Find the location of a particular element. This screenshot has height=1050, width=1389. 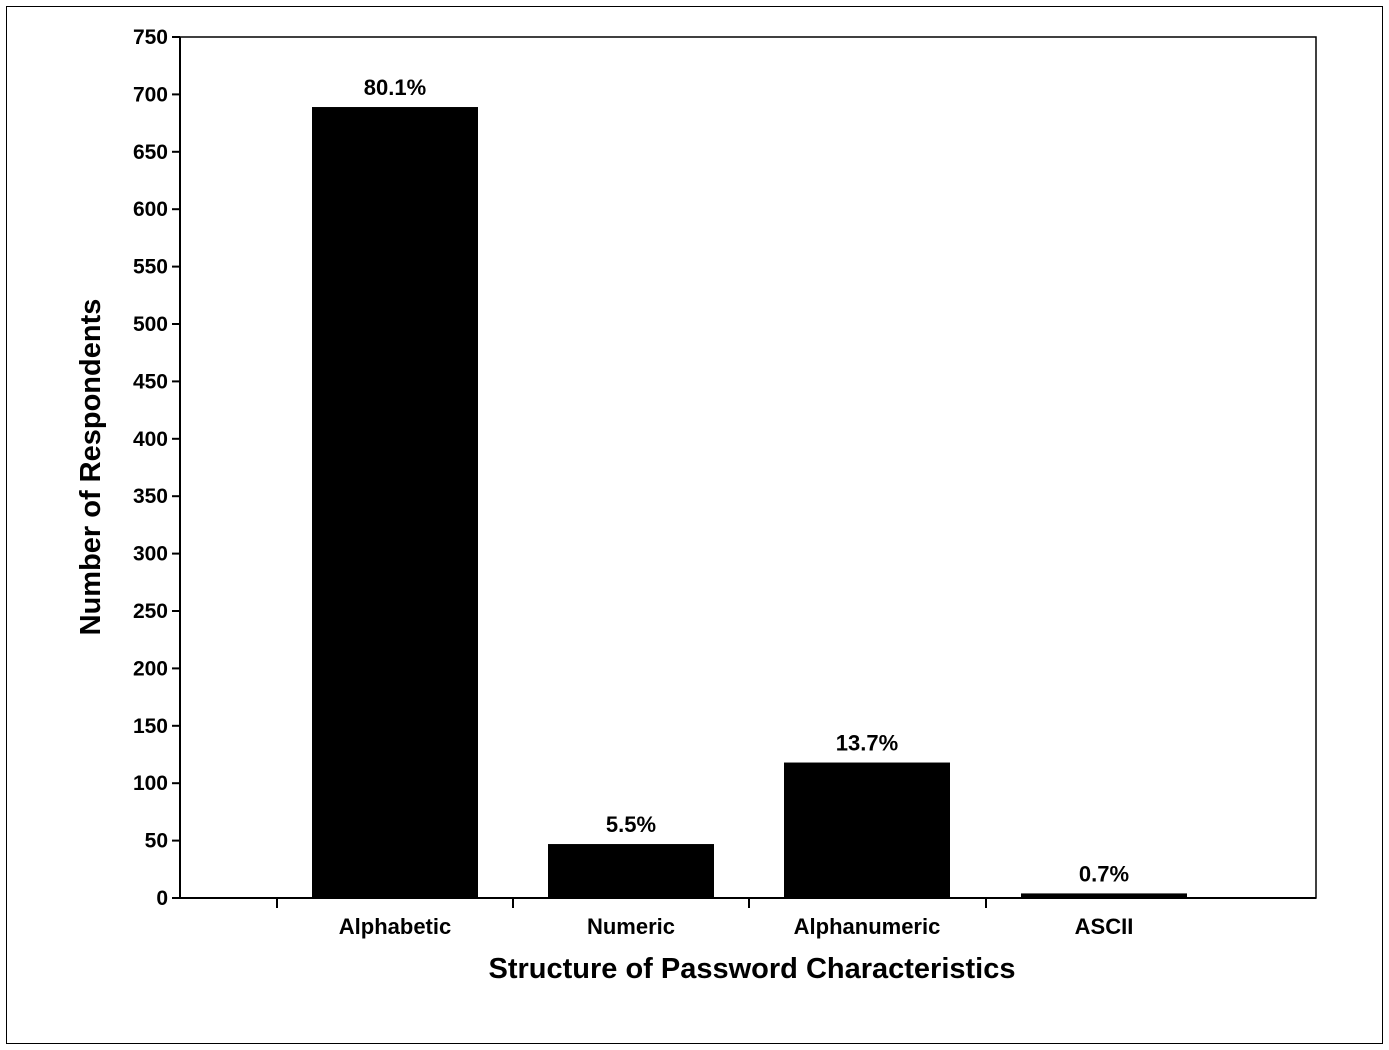

y-tick-label: 200 is located at coordinates (150, 668).